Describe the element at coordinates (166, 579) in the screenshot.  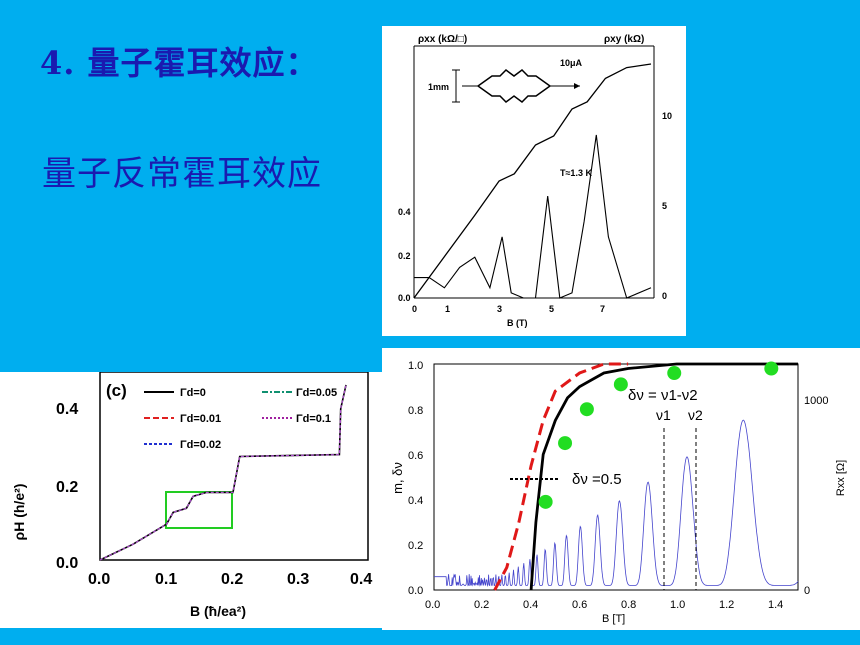
I see `x-tick: 0.1` at that location.